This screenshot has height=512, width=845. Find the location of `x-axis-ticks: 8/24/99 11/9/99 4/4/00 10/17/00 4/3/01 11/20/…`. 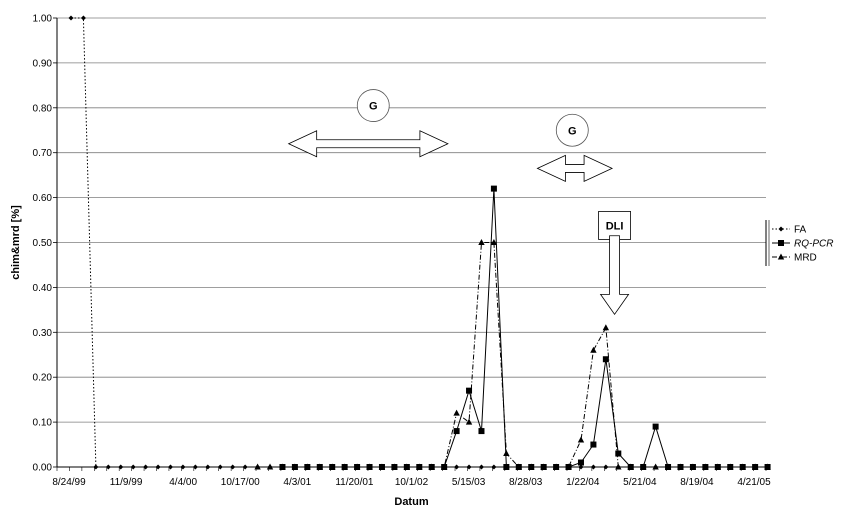

x-axis-ticks: 8/24/99 11/9/99 4/4/00 10/17/00 4/3/01 11/20/… is located at coordinates (411, 477).